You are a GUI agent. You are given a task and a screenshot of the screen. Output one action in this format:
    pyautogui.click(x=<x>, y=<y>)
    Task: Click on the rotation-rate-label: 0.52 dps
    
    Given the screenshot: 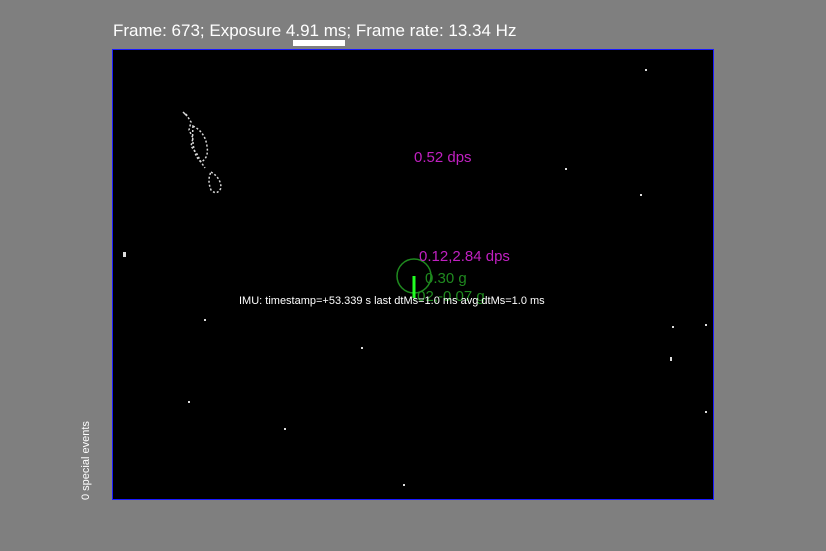 What is the action you would take?
    pyautogui.click(x=443, y=157)
    